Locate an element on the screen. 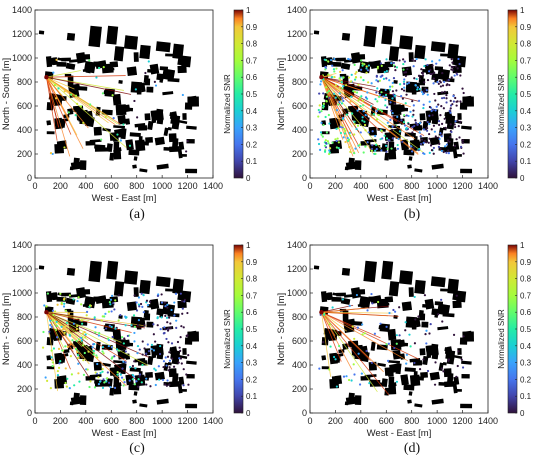 This screenshot has height=460, width=550. panel-label: (c) is located at coordinates (137, 448).